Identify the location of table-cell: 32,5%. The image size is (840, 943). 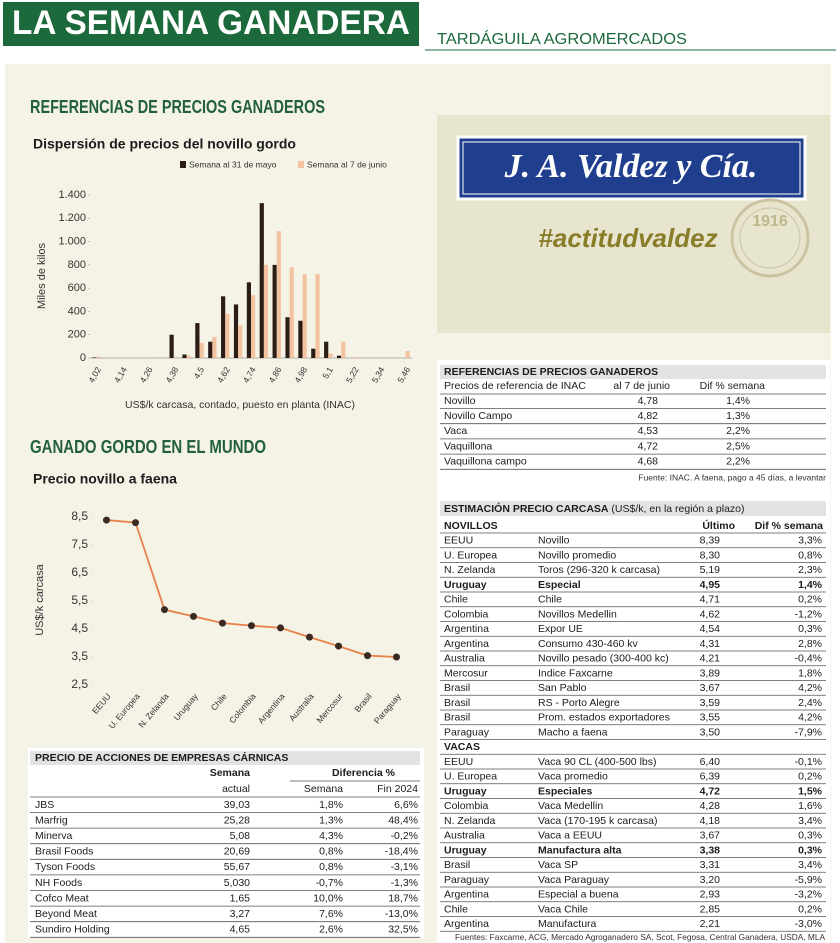
(403, 930).